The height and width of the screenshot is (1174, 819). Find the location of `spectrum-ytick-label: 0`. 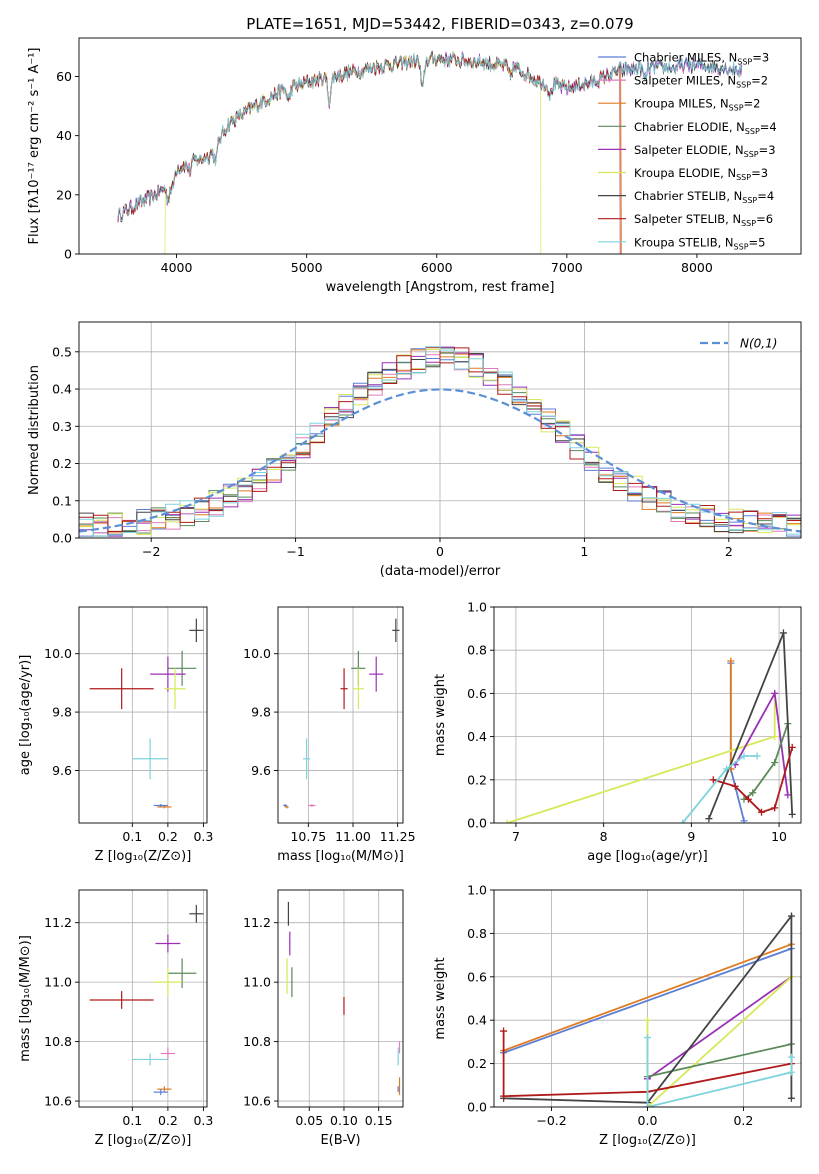

spectrum-ytick-label: 0 is located at coordinates (68, 254).